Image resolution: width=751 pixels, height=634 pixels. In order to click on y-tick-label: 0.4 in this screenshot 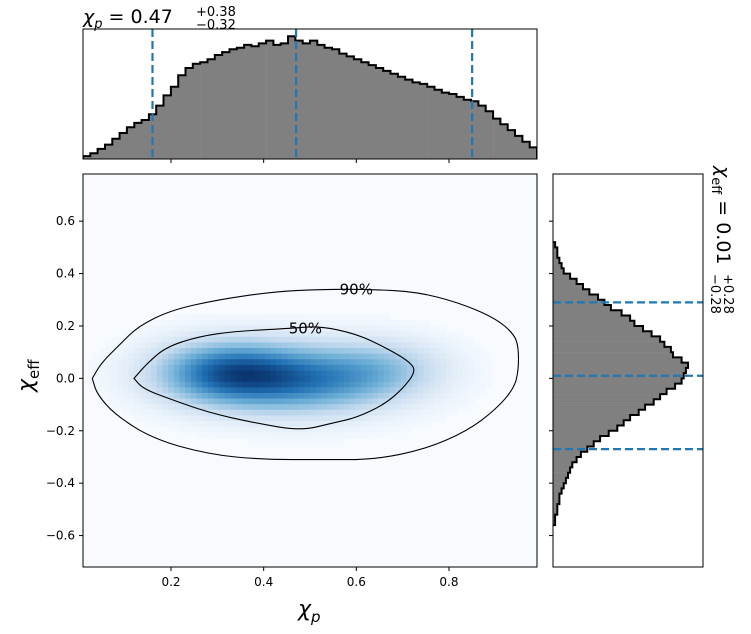, I will do `click(65, 274)`.